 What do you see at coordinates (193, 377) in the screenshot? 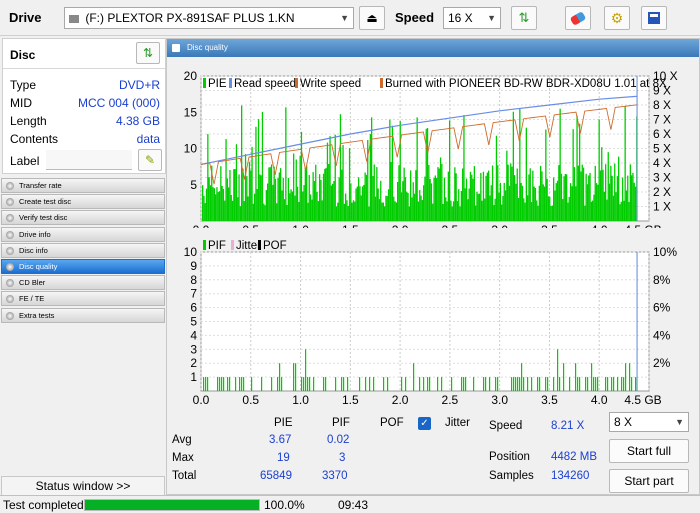
I see `y-tick-label: 1` at bounding box center [193, 377].